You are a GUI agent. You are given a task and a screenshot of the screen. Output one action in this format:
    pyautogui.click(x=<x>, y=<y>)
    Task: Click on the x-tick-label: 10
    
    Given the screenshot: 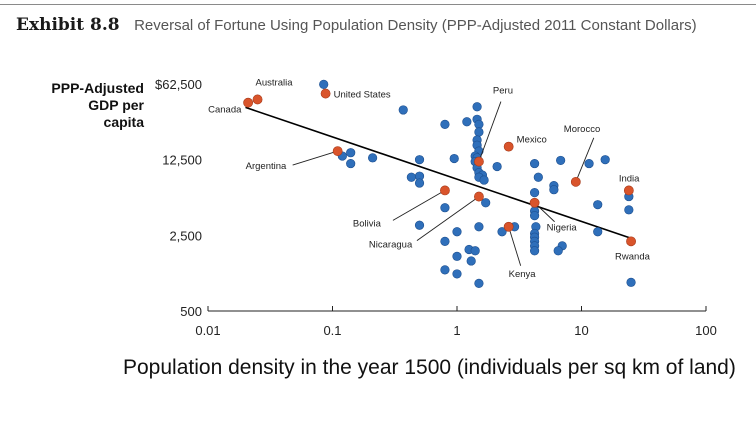 What is the action you would take?
    pyautogui.click(x=581, y=330)
    